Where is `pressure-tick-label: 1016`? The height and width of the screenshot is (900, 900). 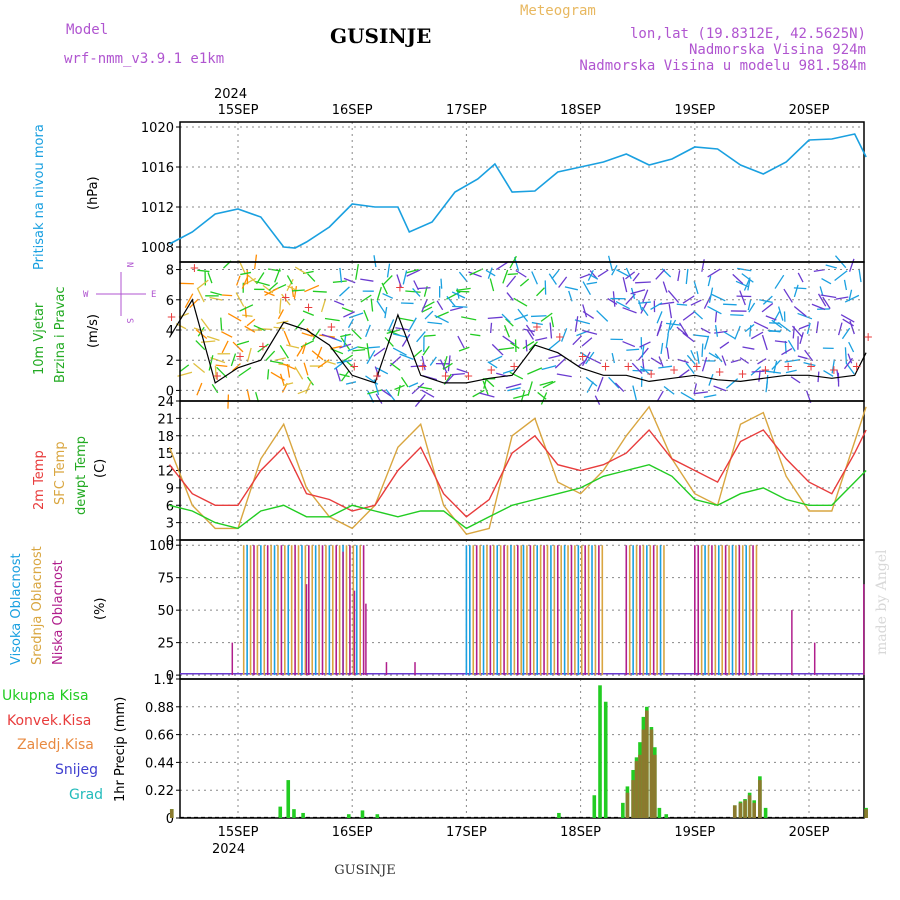
pressure-tick-label: 1016 is located at coordinates (157, 168).